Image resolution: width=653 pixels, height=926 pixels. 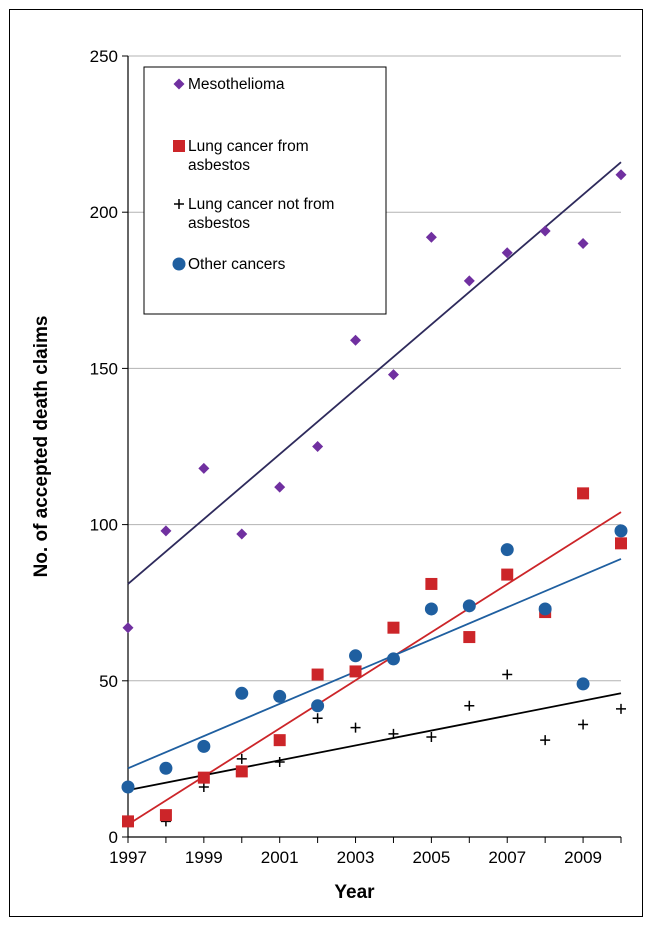 I want to click on y-tick-label: 250, so click(x=104, y=56).